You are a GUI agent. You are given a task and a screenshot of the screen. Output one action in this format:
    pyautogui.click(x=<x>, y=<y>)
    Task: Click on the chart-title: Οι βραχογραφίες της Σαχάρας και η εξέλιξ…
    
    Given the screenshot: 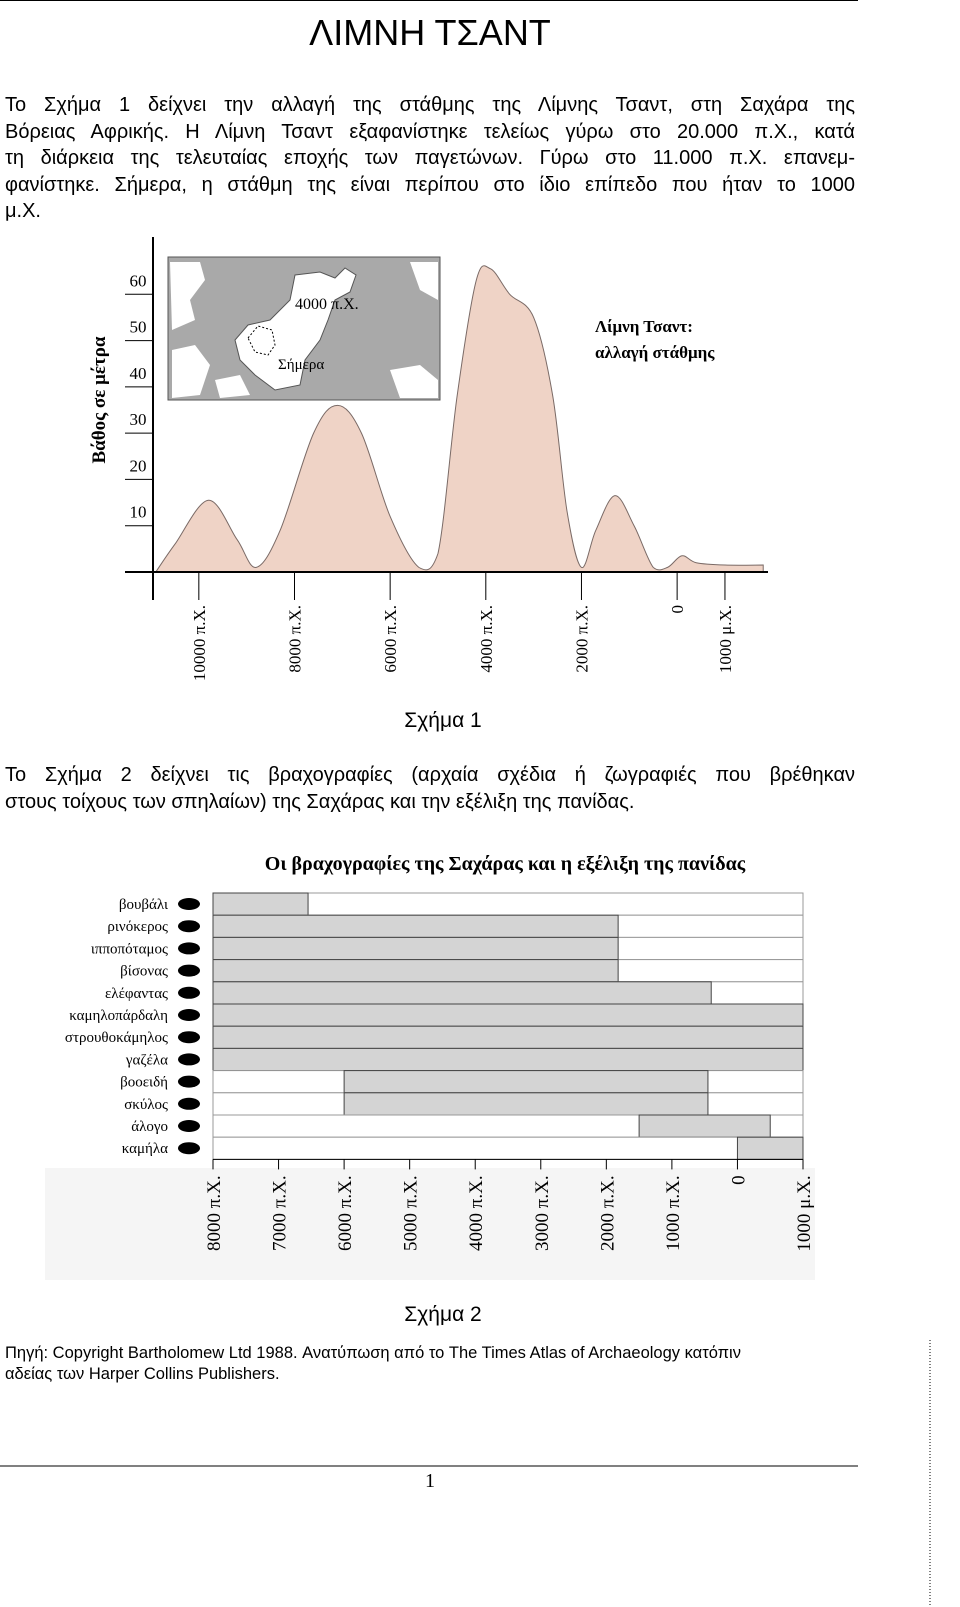 What is the action you would take?
    pyautogui.click(x=505, y=864)
    